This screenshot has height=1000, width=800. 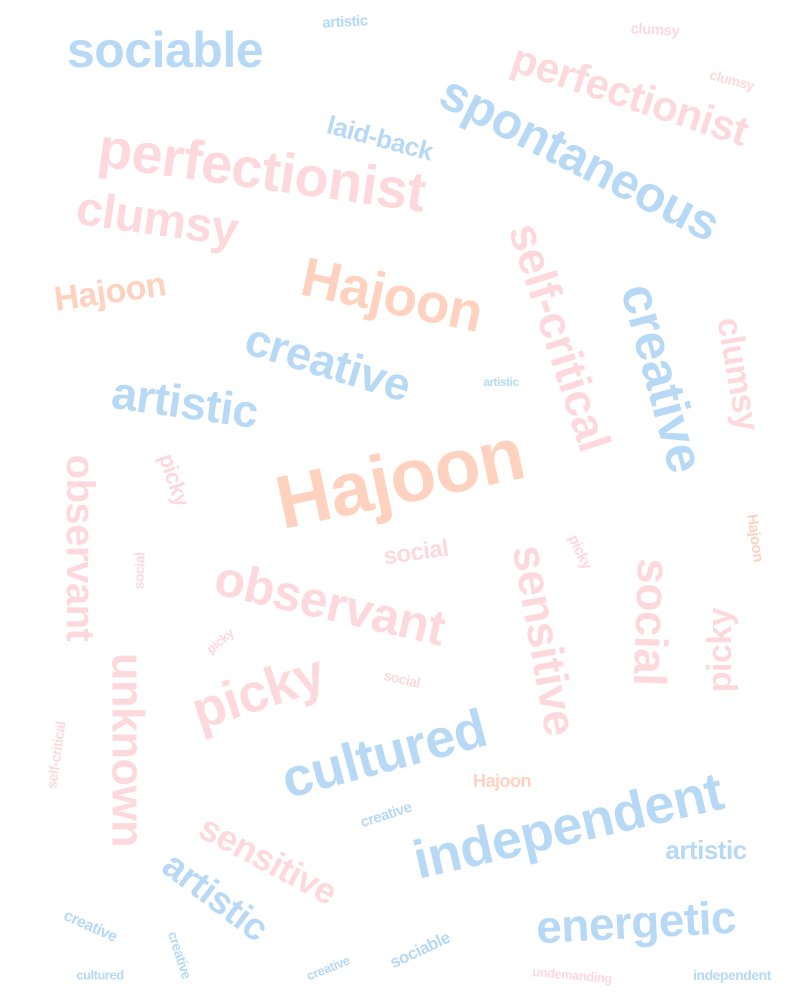 What do you see at coordinates (128, 750) in the screenshot?
I see `cloud-word: unknown` at bounding box center [128, 750].